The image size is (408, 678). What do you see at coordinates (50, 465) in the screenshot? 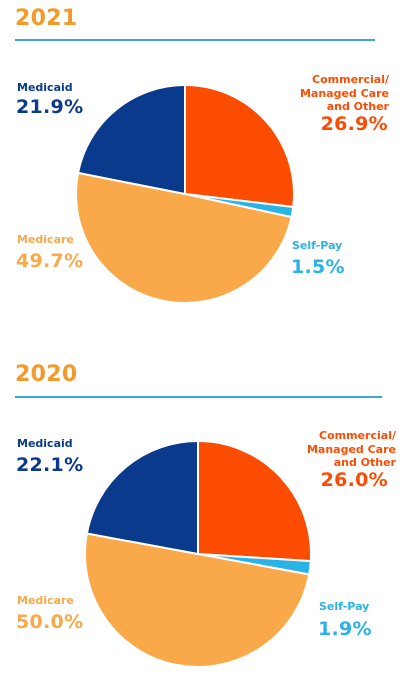
I see `medicaid-value-2020: 22.1%` at bounding box center [50, 465].